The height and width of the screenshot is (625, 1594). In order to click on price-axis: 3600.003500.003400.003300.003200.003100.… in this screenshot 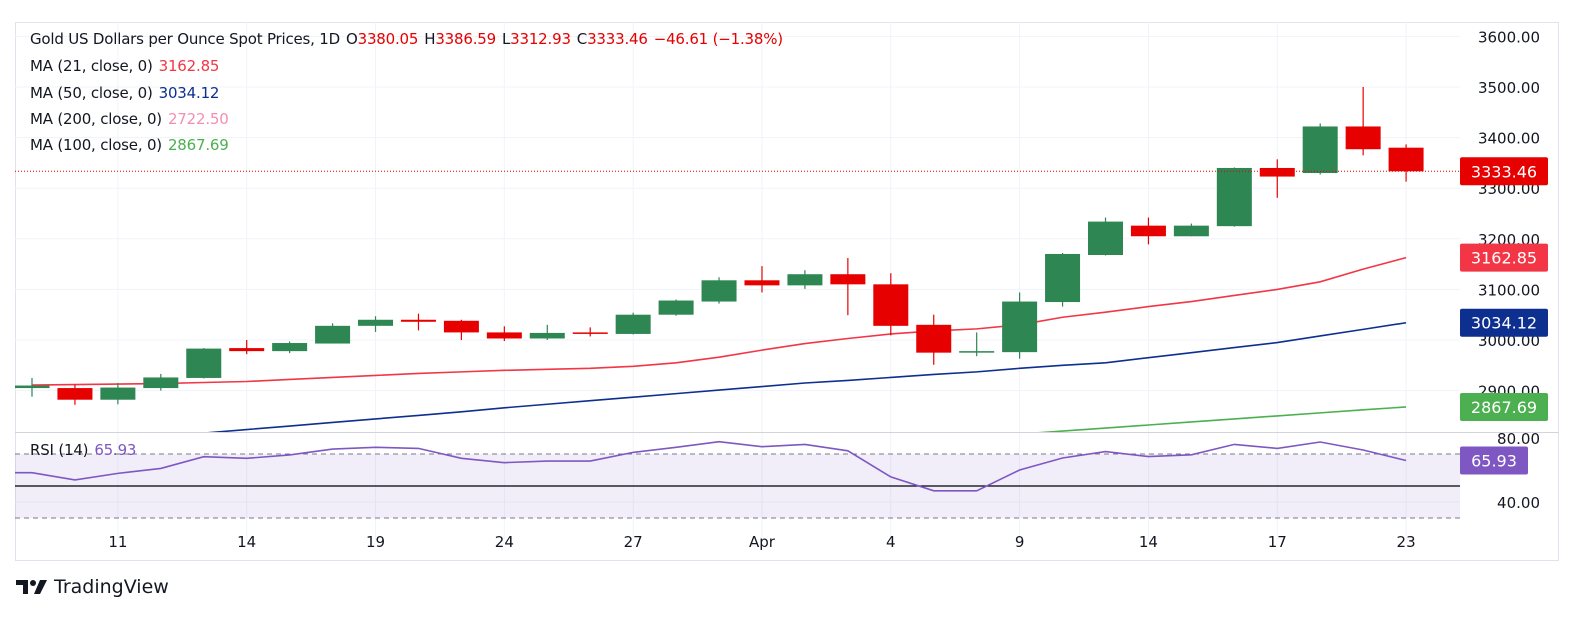, I will do `click(1509, 270)`.